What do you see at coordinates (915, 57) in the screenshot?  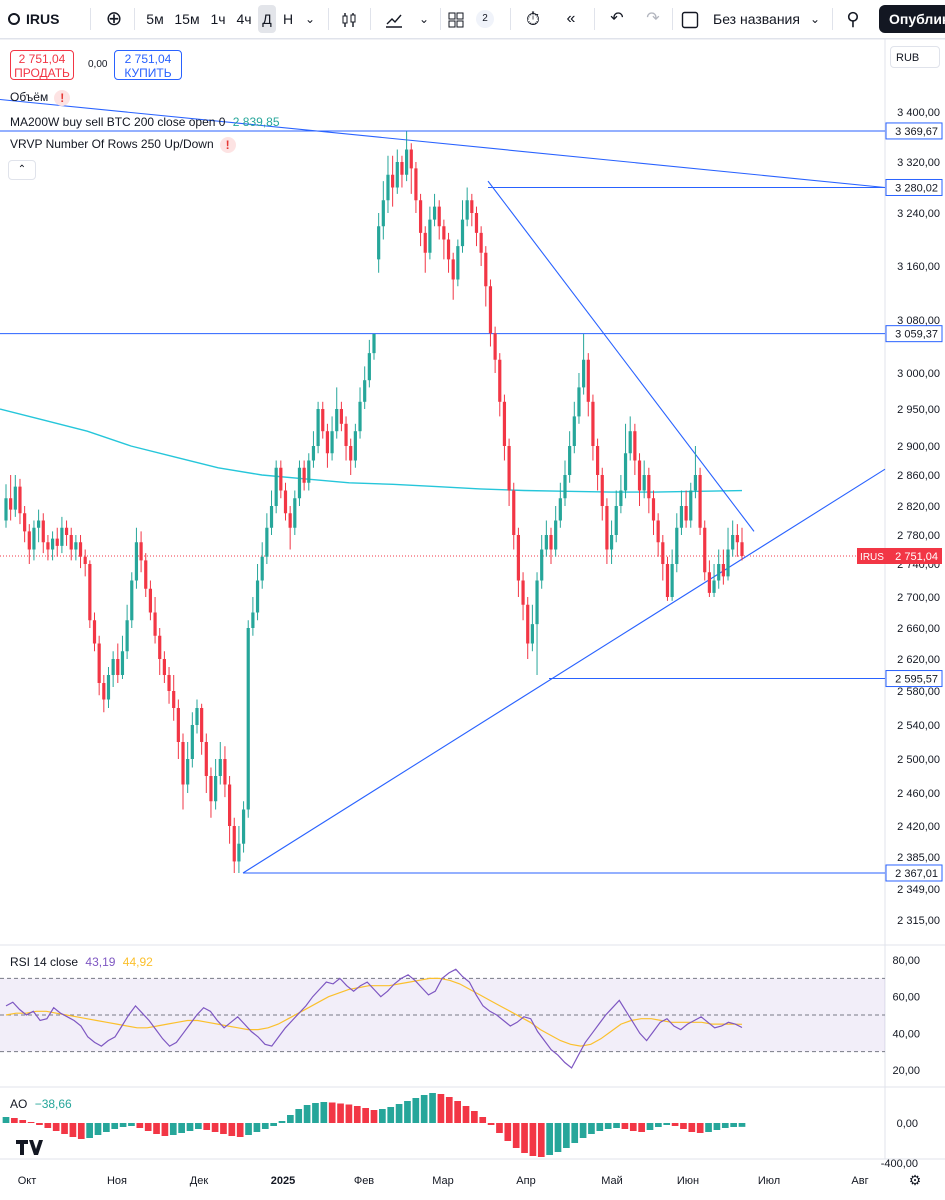 I see `currency-selector: RUB` at bounding box center [915, 57].